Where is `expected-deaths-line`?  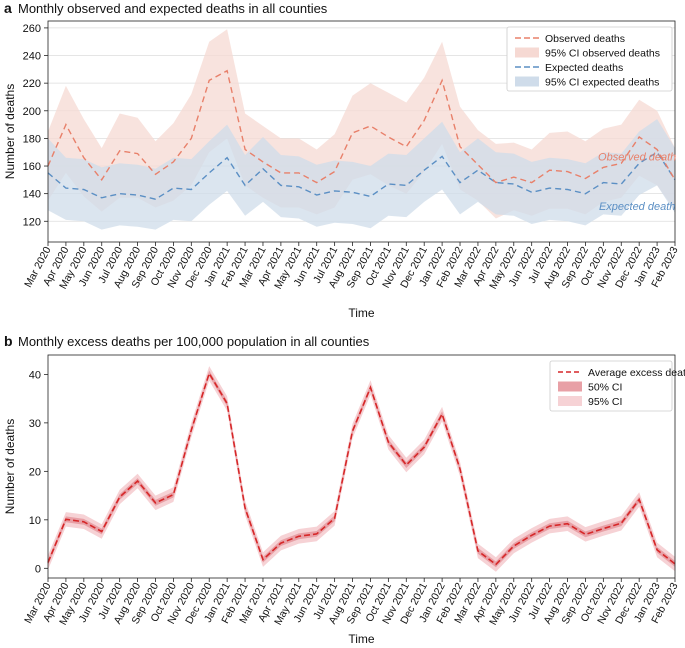 expected-deaths-line is located at coordinates (361, 175).